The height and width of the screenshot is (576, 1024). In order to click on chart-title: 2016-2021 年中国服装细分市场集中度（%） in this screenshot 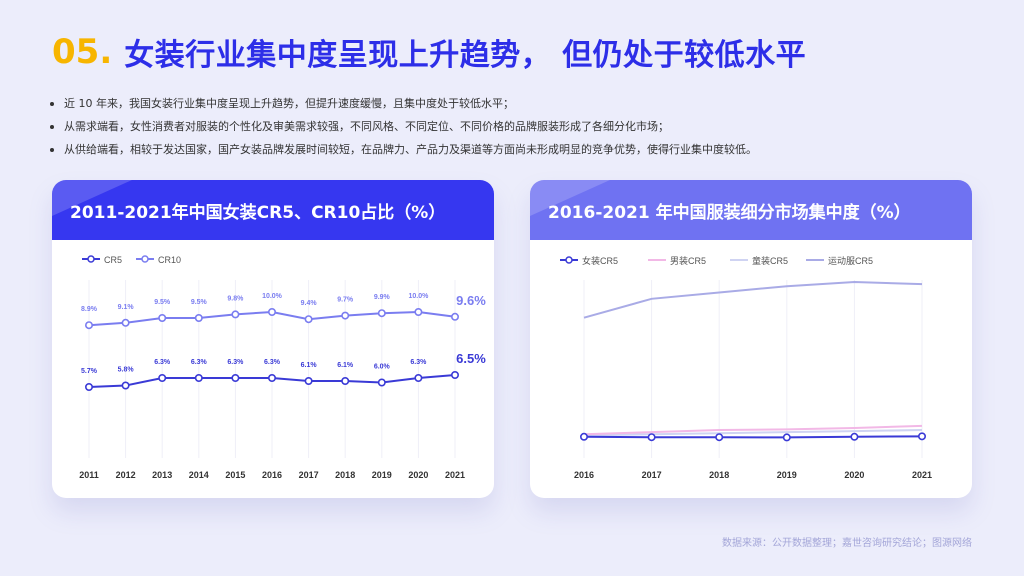, I will do `click(729, 213)`.